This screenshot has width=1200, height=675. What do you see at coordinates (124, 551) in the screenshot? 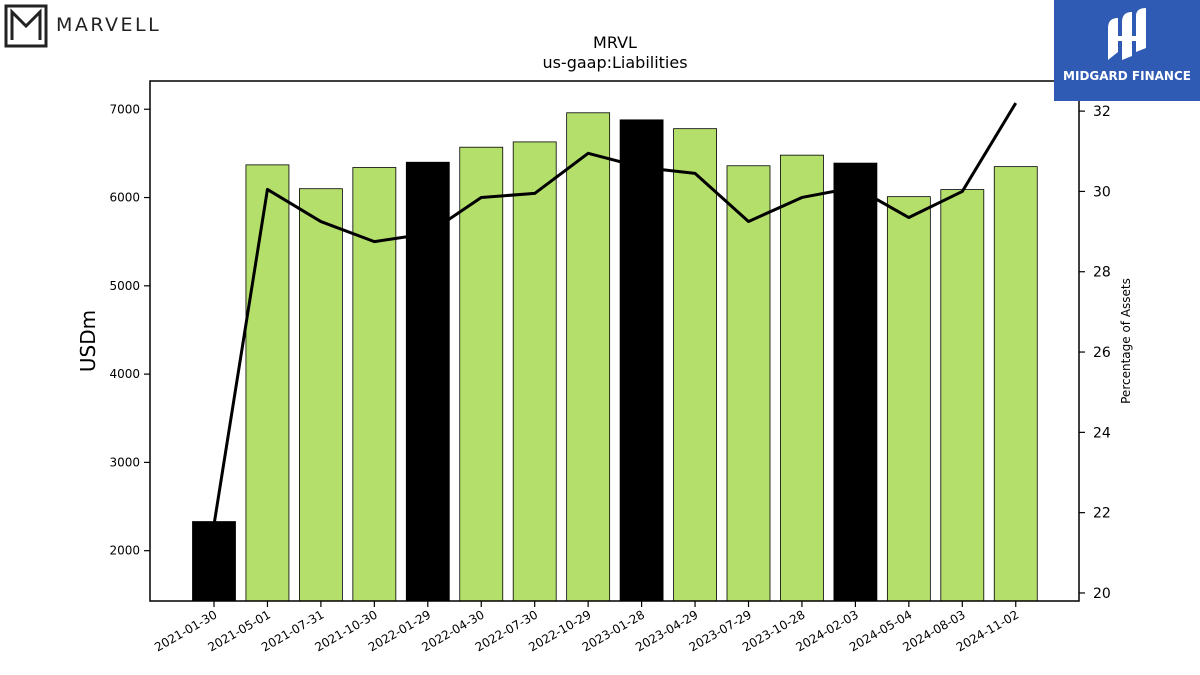
I see `y-tick-label: 2000` at bounding box center [124, 551].